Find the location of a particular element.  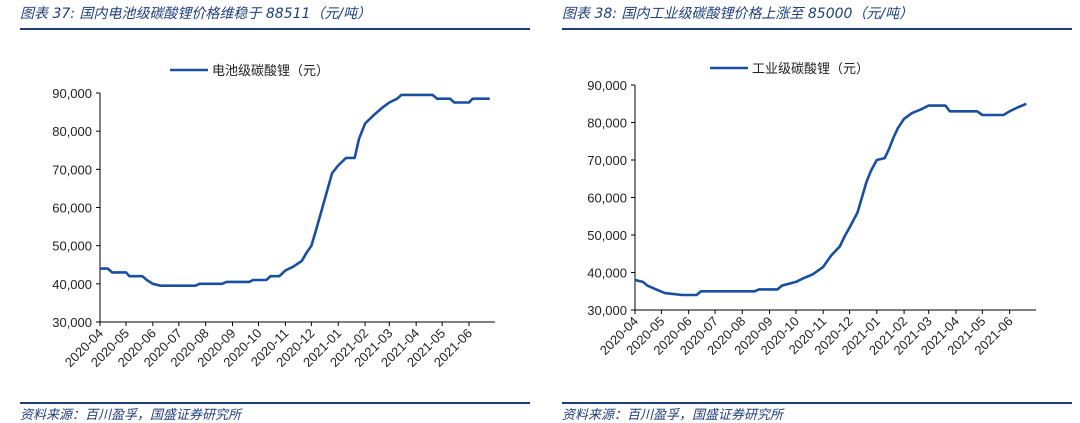

figure-title: 图表 38: 国内工业级碳酸锂价格上涨至 85000（元/吨） is located at coordinates (738, 14).